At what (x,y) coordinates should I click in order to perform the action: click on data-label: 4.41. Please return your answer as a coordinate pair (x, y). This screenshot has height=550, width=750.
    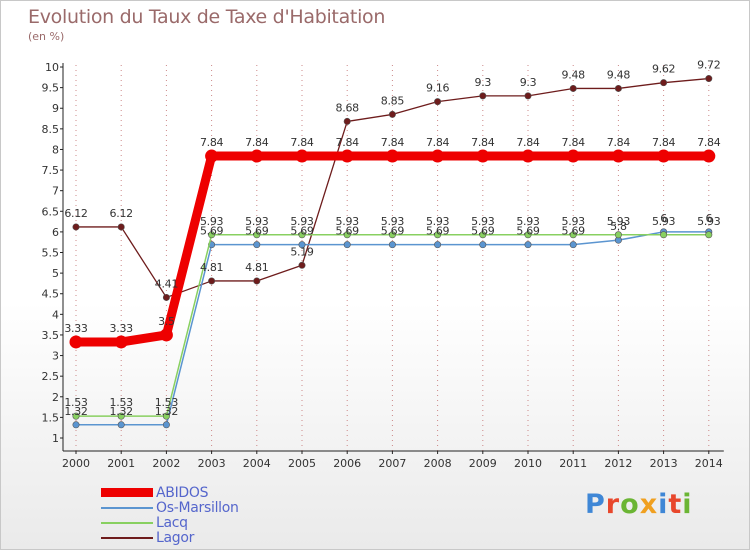
    Looking at the image, I should click on (166, 283).